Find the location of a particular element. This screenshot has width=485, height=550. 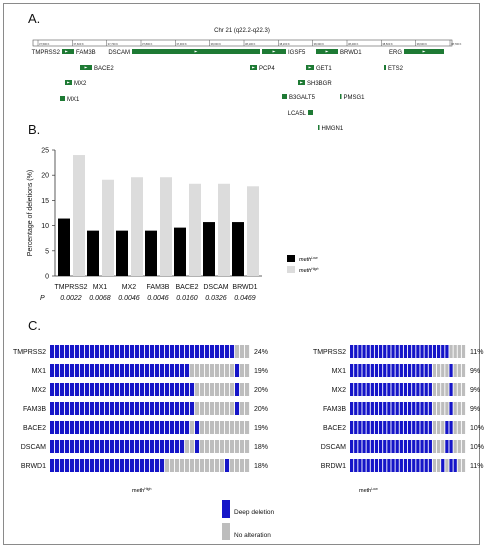

gene-label-pmsg1: PMSG1 is located at coordinates (355, 98).